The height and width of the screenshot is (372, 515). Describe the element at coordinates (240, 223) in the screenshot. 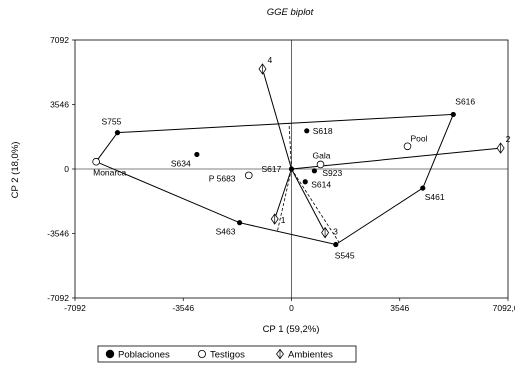

I see `point-s463` at that location.